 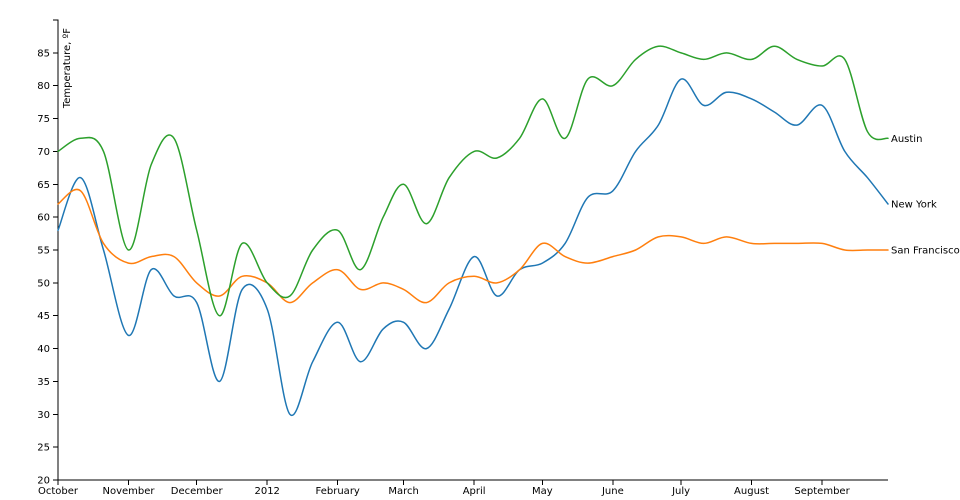 What do you see at coordinates (906, 139) in the screenshot?
I see `series-label-austin: Austin` at bounding box center [906, 139].